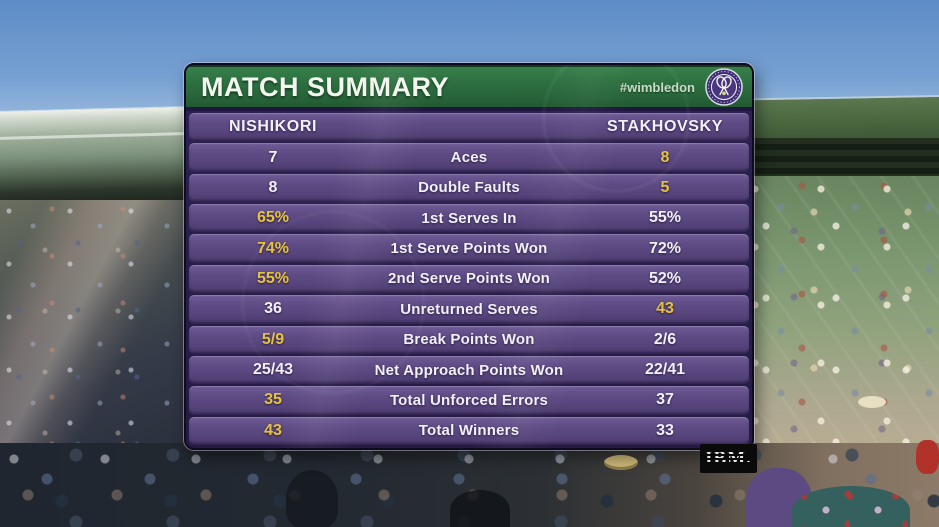 The width and height of the screenshot is (939, 527). What do you see at coordinates (273, 157) in the screenshot?
I see `stat-left-value: 7` at bounding box center [273, 157].